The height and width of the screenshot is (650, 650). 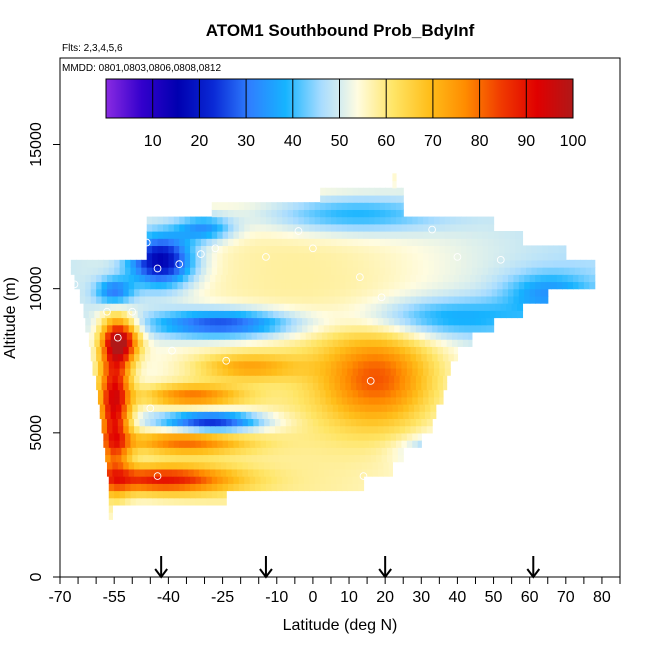 What do you see at coordinates (385, 567) in the screenshot?
I see `down-arrow` at bounding box center [385, 567].